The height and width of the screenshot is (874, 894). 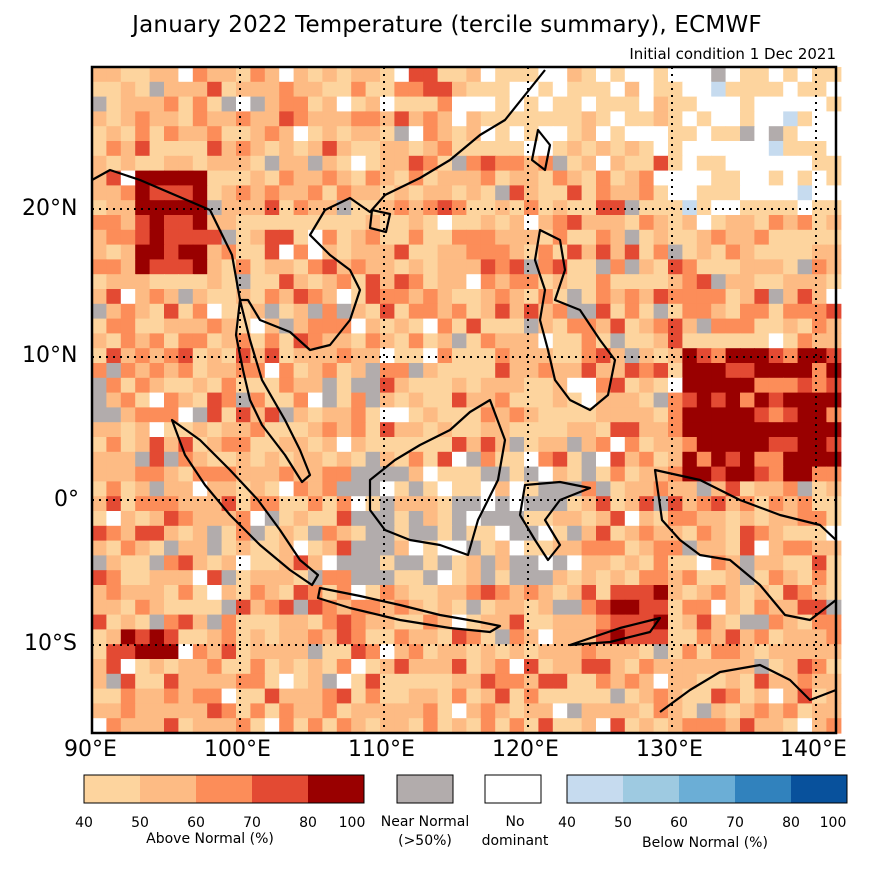 I want to click on near-normal-label-2: (>50%), so click(x=425, y=841).